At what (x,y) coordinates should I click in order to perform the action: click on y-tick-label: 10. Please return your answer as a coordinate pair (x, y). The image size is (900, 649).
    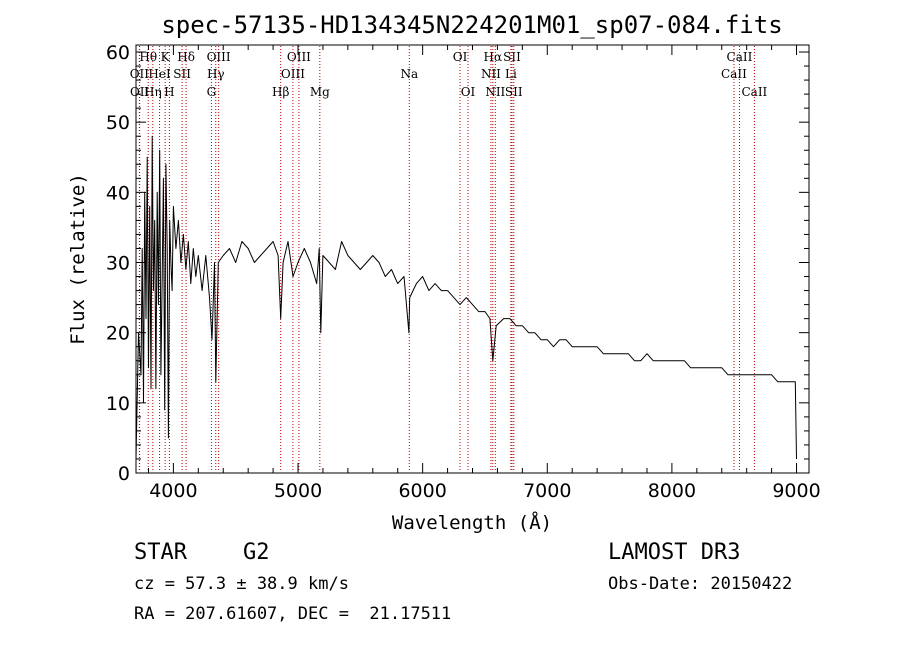
    Looking at the image, I should click on (118, 404).